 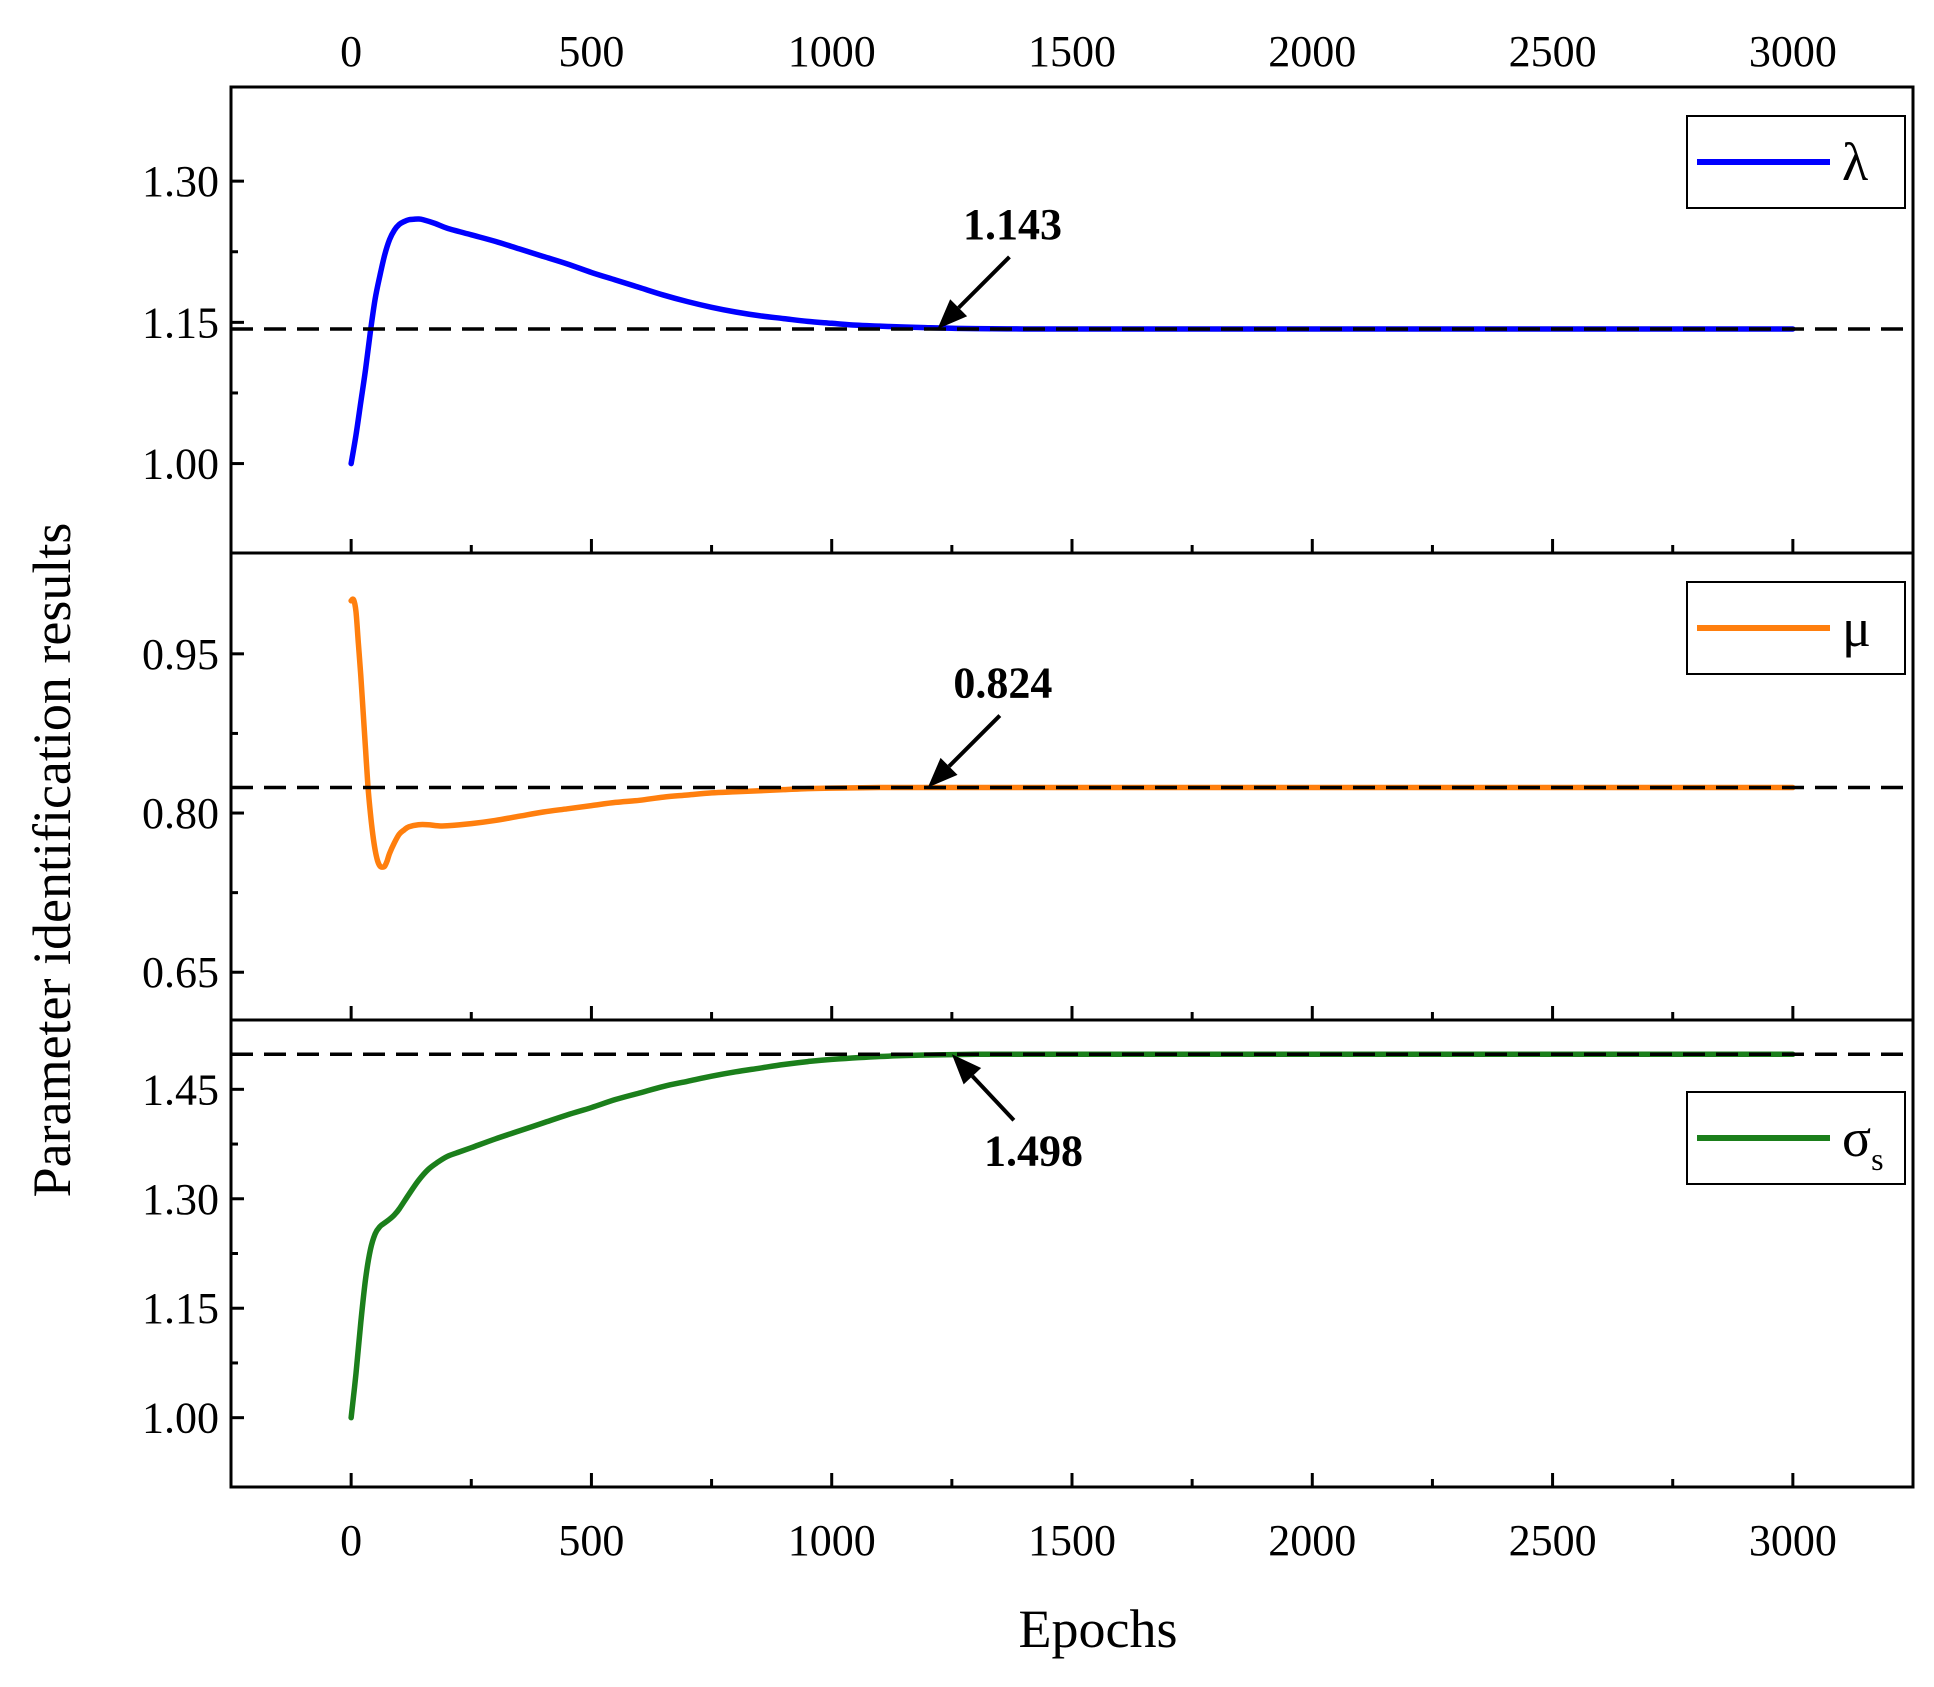 I want to click on annotation-value: 1.143, so click(x=1012, y=224).